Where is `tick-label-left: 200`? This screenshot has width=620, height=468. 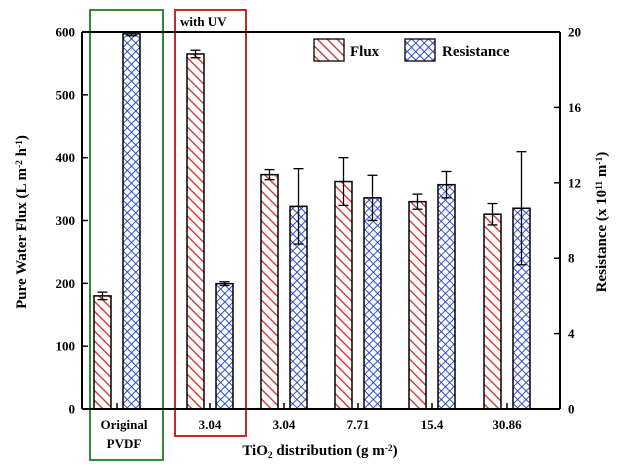 tick-label-left: 200 is located at coordinates (66, 283).